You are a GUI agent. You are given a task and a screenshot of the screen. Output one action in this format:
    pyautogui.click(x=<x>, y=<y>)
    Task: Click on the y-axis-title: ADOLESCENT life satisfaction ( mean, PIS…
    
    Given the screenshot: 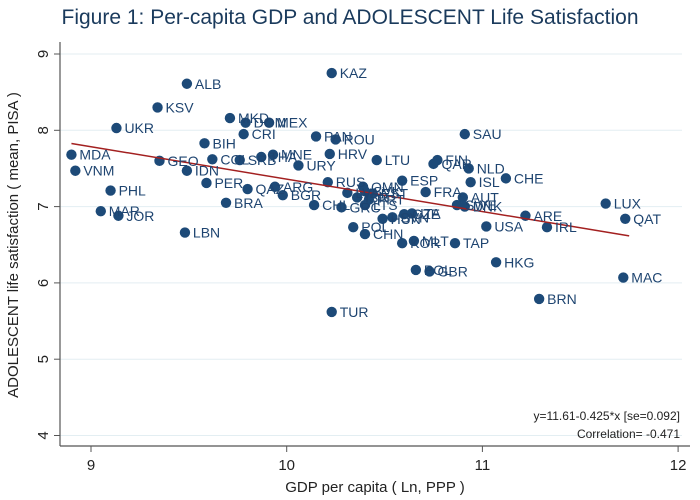 What is the action you would take?
    pyautogui.click(x=13, y=245)
    